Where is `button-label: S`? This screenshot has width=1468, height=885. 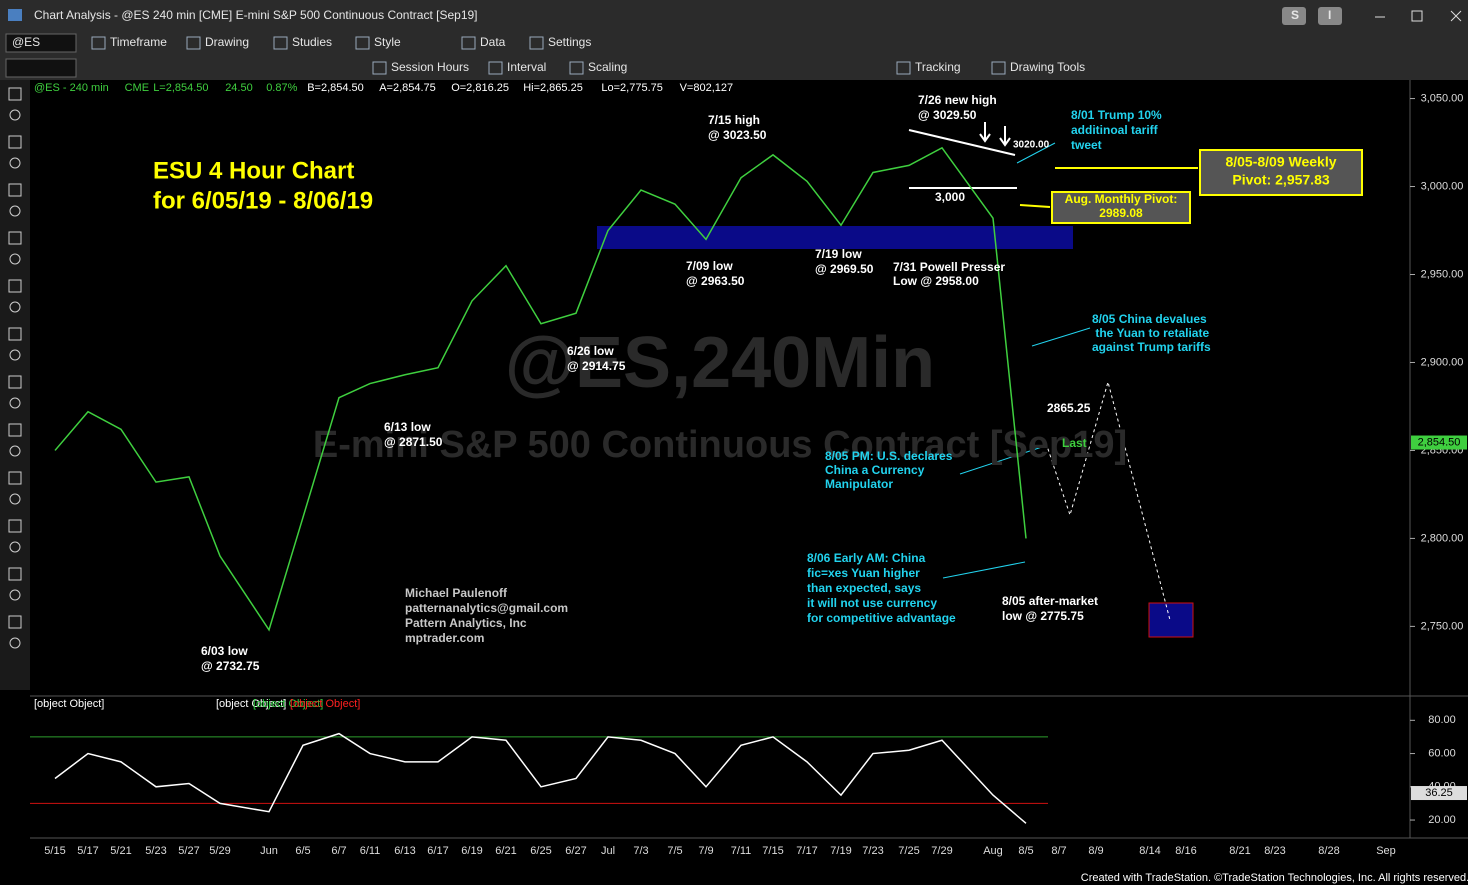 button-label: S is located at coordinates (1295, 15).